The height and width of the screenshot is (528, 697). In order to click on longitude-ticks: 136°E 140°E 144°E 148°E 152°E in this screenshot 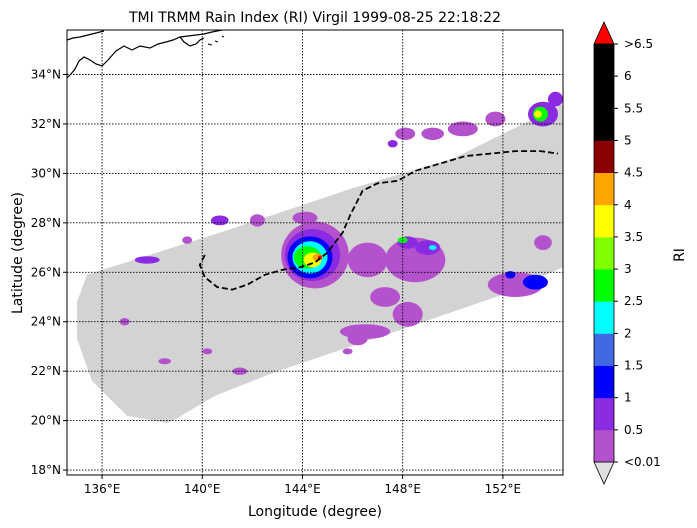, I will do `click(302, 485)`.